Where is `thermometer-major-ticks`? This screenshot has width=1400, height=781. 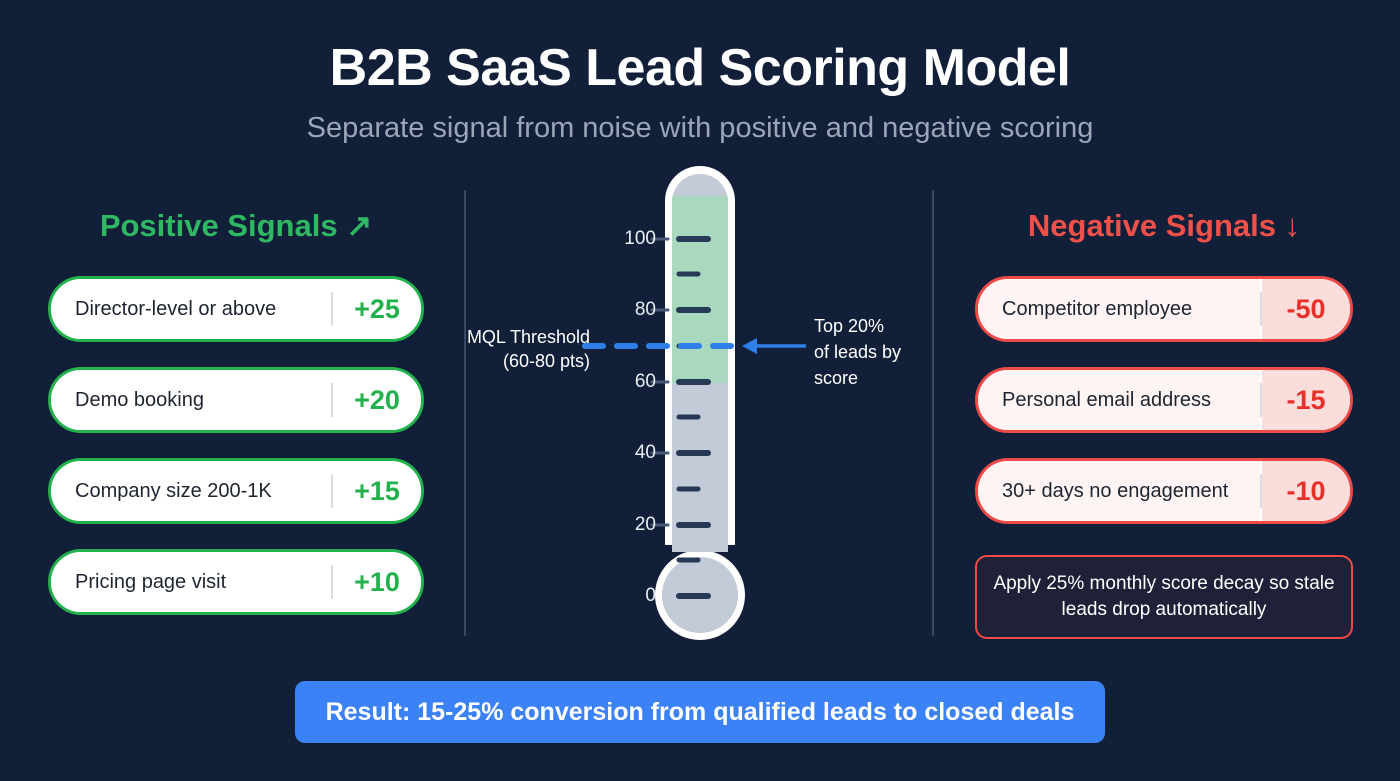 thermometer-major-ticks is located at coordinates (693, 417).